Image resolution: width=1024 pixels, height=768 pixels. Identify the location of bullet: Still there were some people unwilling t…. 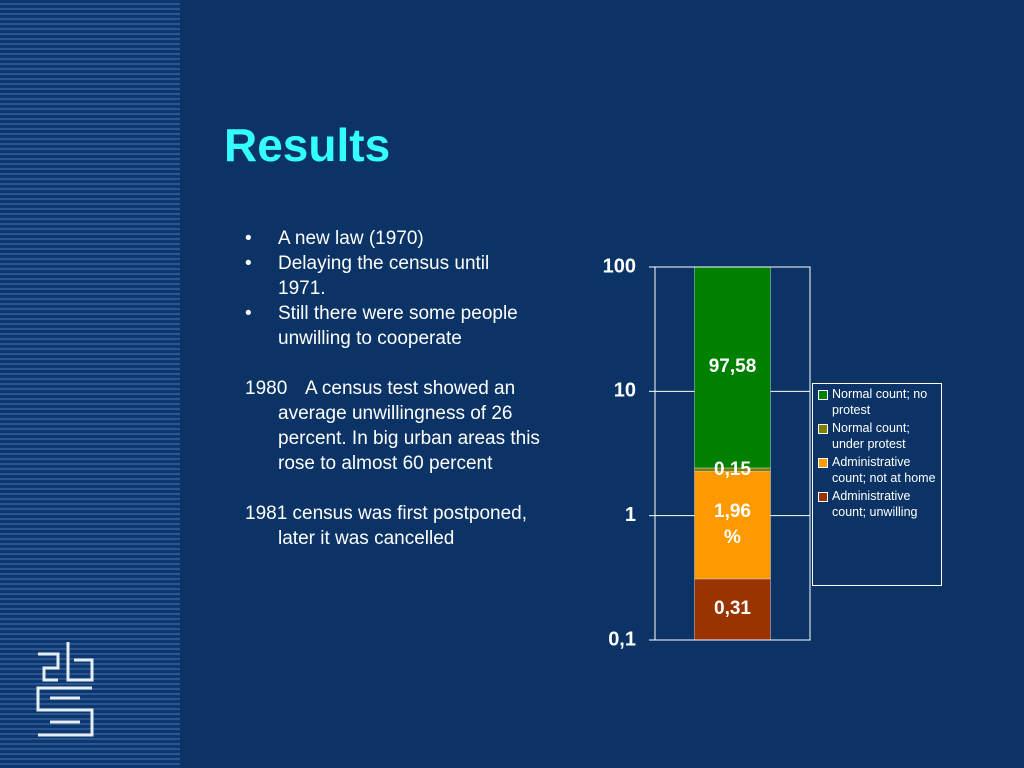
(389, 326).